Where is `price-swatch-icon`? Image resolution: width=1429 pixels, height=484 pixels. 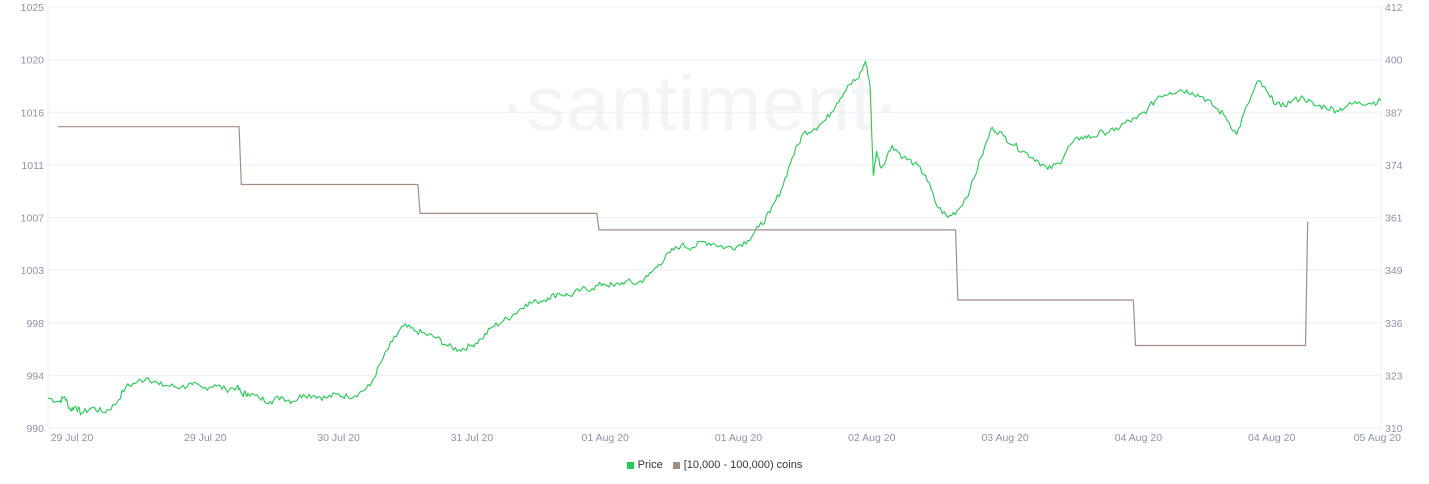
price-swatch-icon is located at coordinates (630, 465).